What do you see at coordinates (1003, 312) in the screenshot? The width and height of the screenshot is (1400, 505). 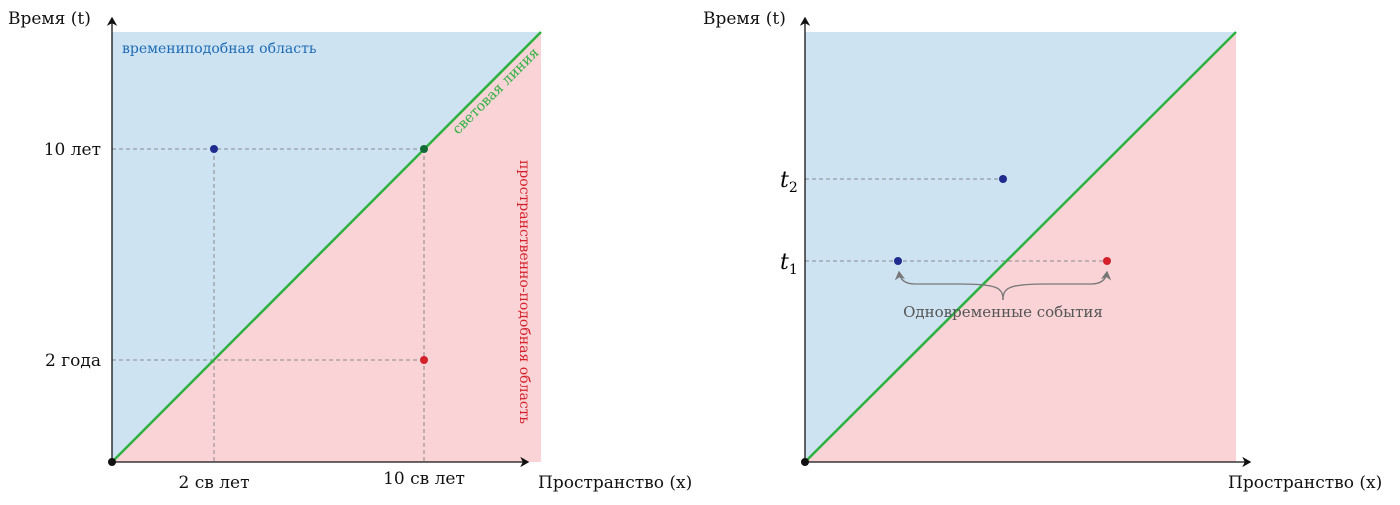 I see `simultaneous-events-label: Одновременные события` at bounding box center [1003, 312].